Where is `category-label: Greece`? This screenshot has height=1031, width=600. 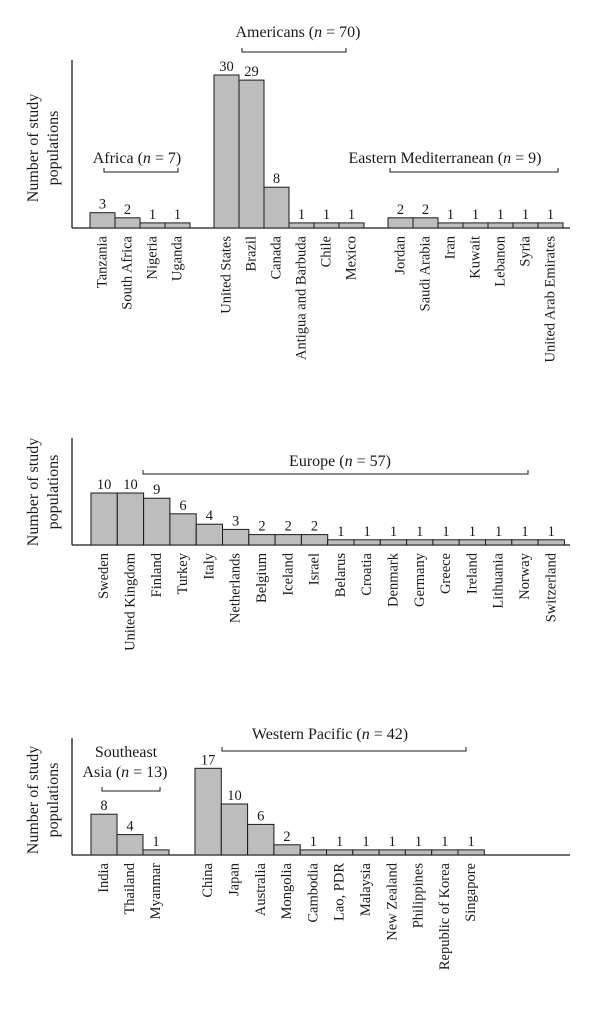 category-label: Greece is located at coordinates (446, 573).